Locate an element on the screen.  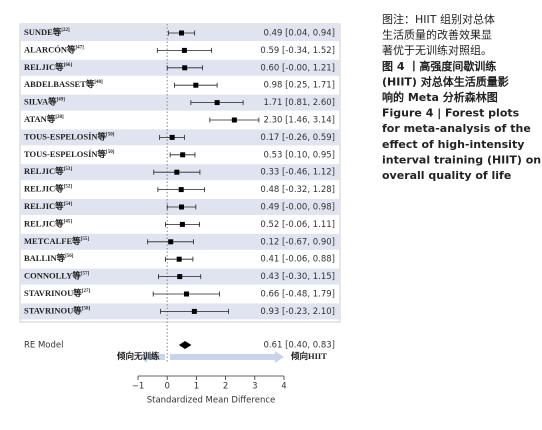
value-label: 0.43 [-0.30, 1.15] is located at coordinates (297, 277).